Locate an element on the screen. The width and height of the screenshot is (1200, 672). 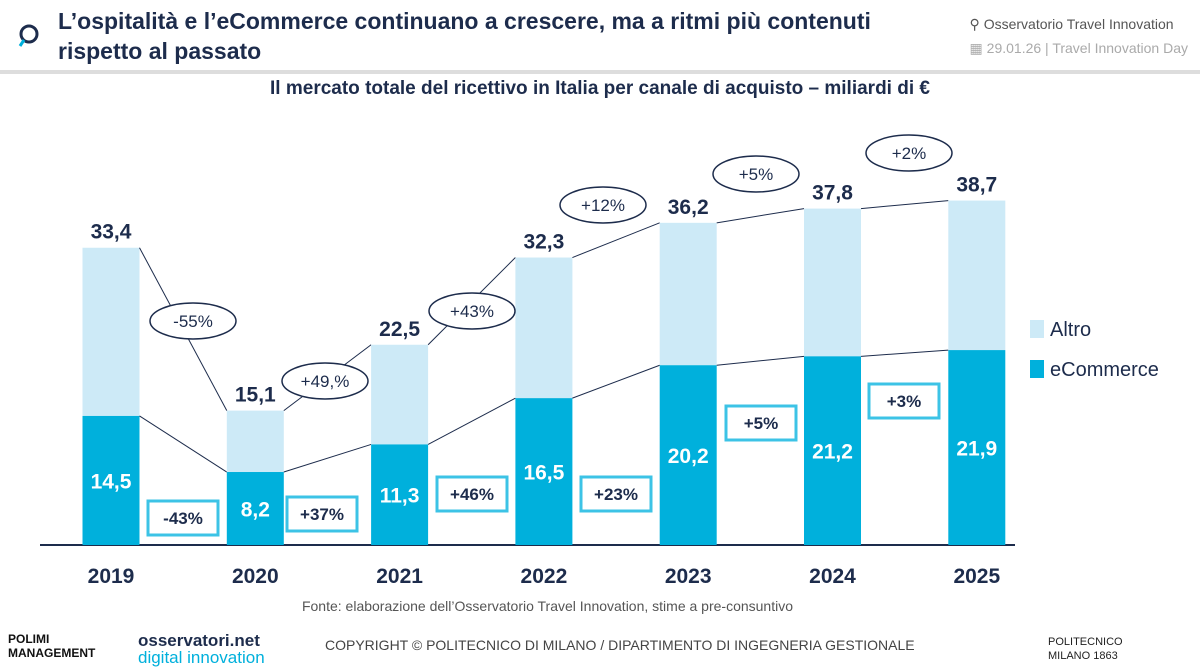
ecommerce-value-label: 21,9 is located at coordinates (976, 449).